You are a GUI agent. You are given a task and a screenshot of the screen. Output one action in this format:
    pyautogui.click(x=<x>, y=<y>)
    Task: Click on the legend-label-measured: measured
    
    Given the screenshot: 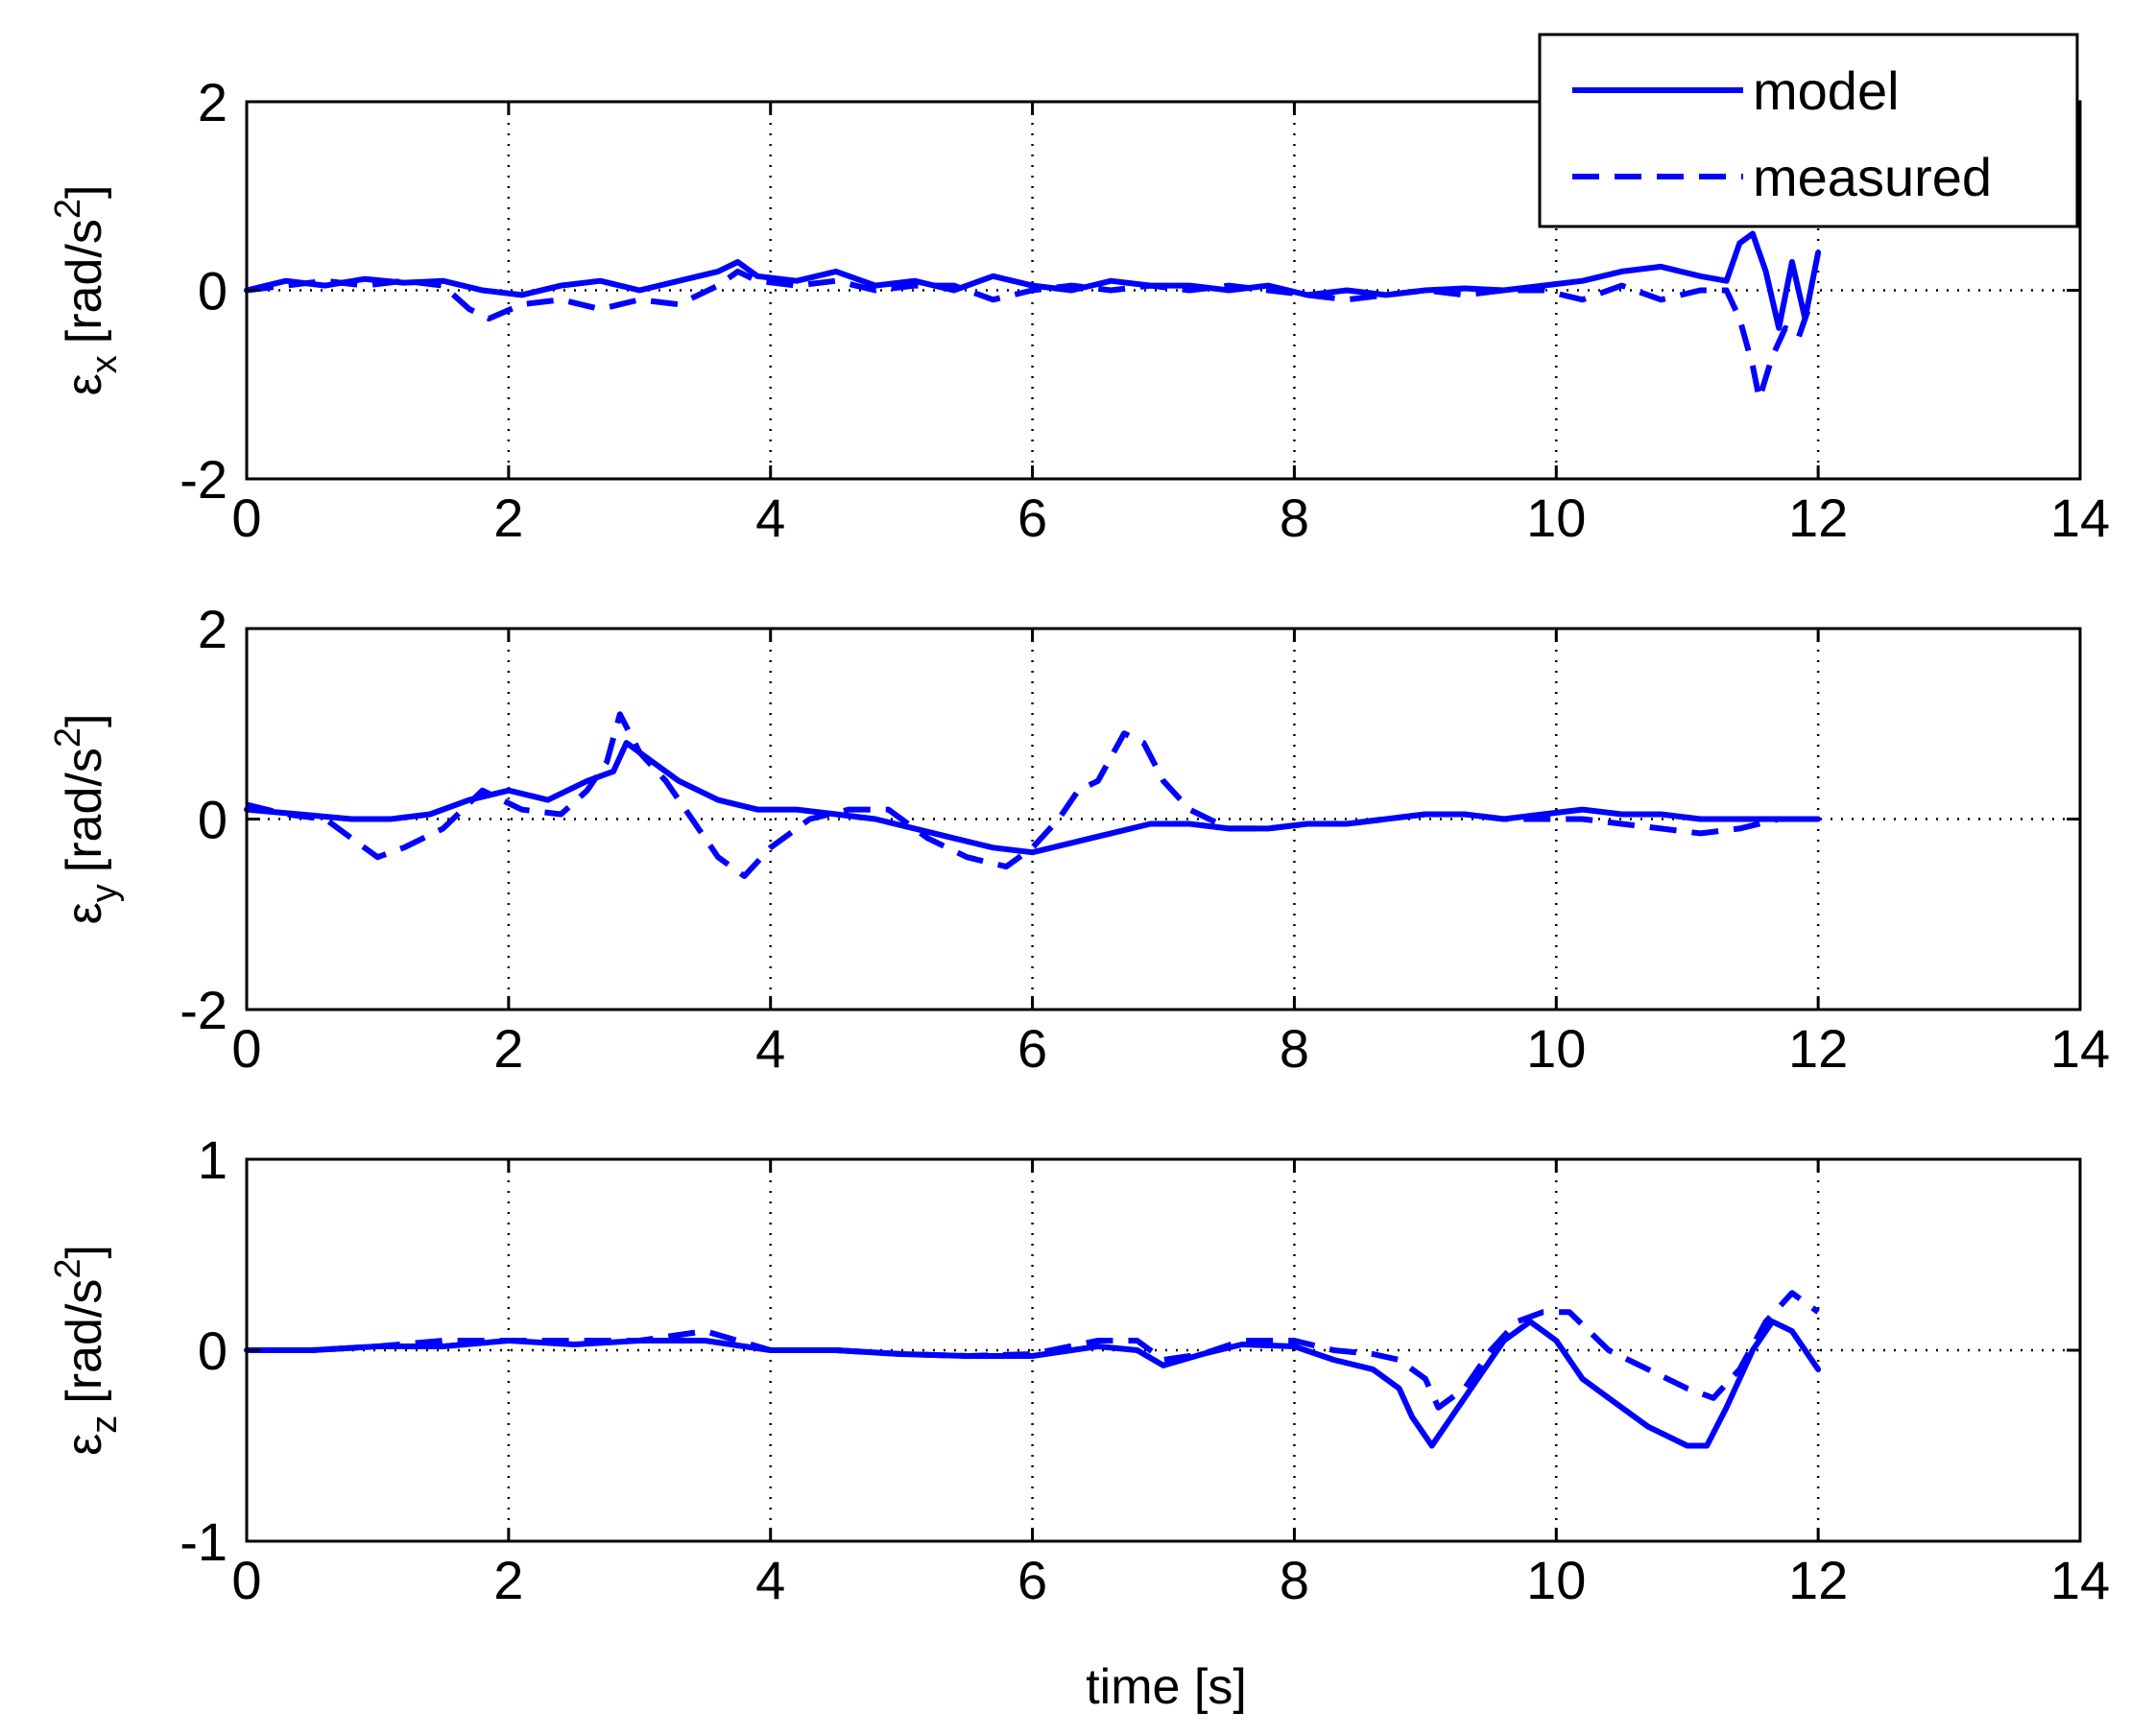 What is the action you would take?
    pyautogui.click(x=1873, y=177)
    